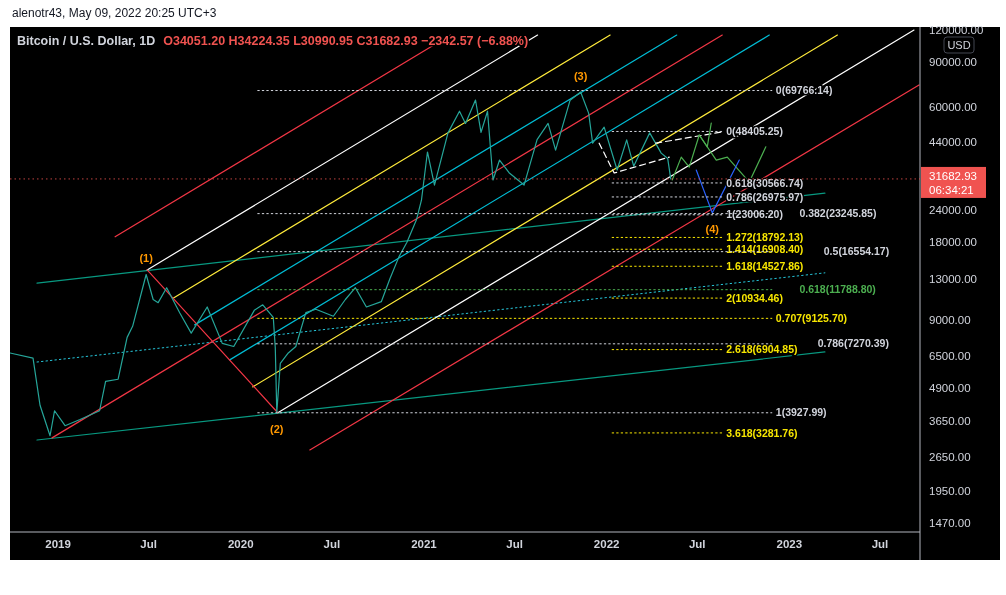 Image resolution: width=1006 pixels, height=595 pixels. What do you see at coordinates (853, 343) in the screenshot?
I see `text: 0.786(7270.39)` at bounding box center [853, 343].